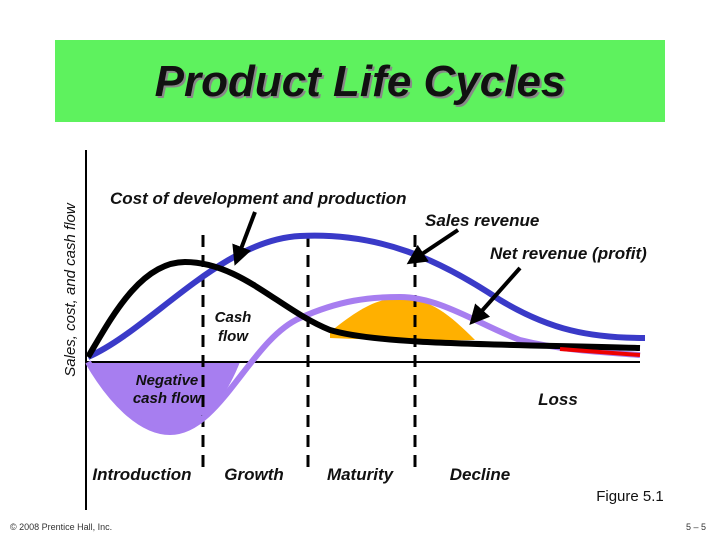 The height and width of the screenshot is (540, 720). Describe the element at coordinates (233, 336) in the screenshot. I see `cash-flow-label: flow` at that location.